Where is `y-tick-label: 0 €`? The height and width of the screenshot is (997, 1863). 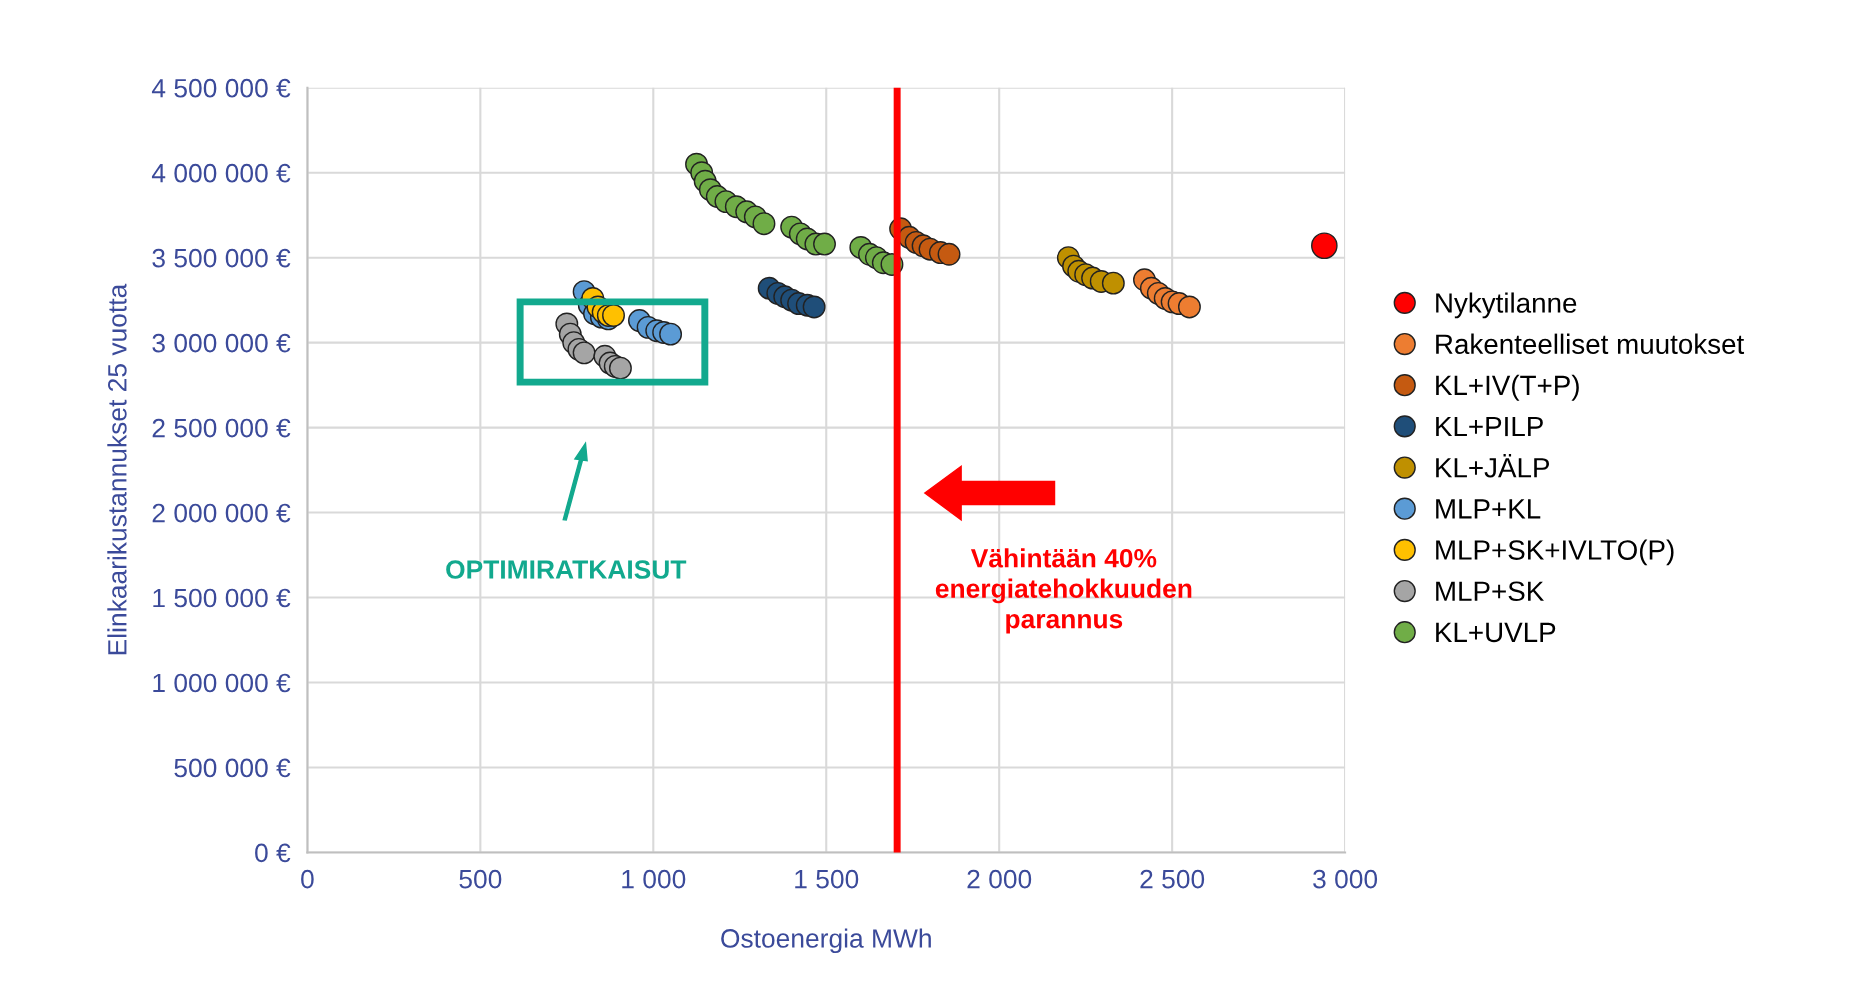
y-tick-label: 0 € is located at coordinates (273, 853).